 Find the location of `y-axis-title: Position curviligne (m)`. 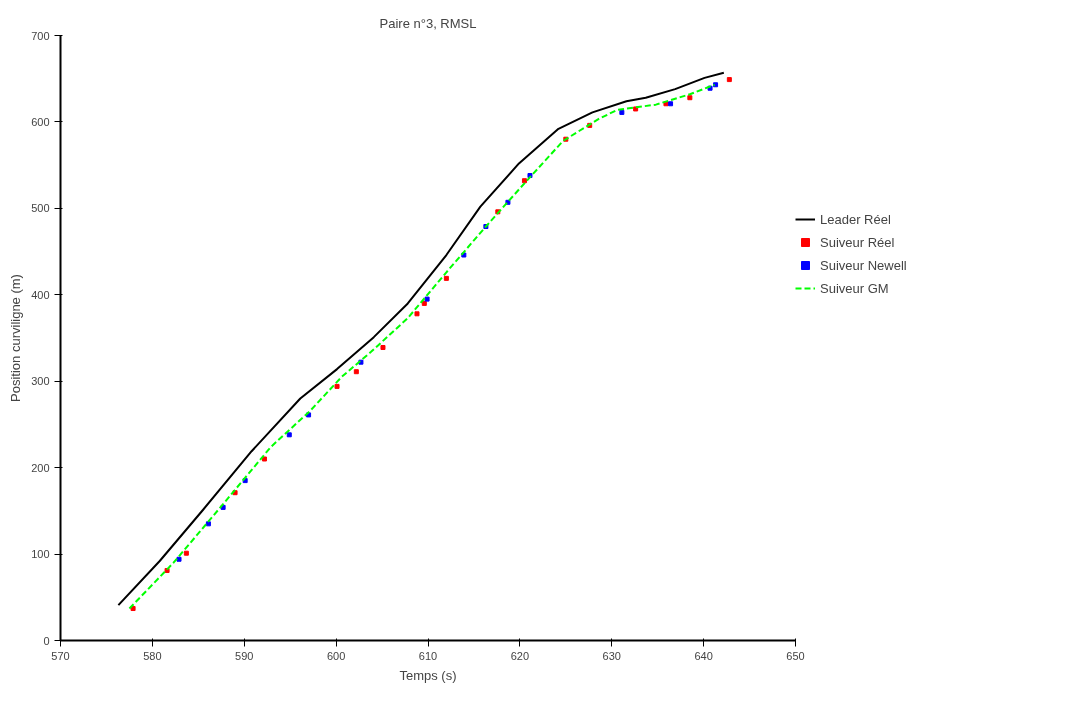

y-axis-title: Position curviligne (m) is located at coordinates (16, 338).